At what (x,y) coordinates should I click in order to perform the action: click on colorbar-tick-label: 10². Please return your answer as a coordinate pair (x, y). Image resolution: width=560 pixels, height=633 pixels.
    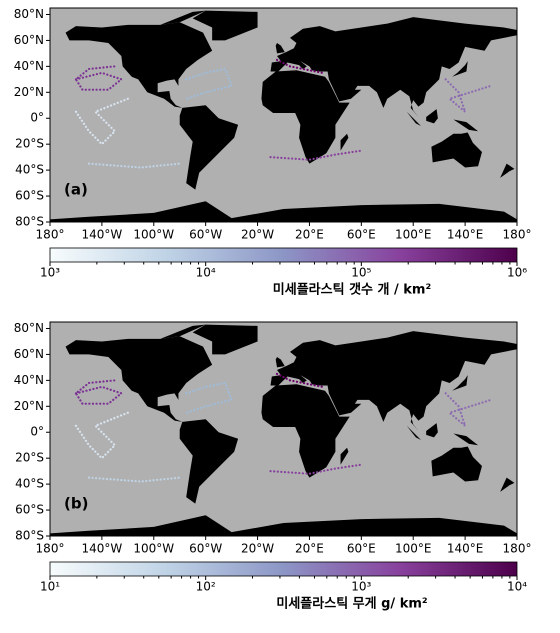
    Looking at the image, I should click on (206, 587).